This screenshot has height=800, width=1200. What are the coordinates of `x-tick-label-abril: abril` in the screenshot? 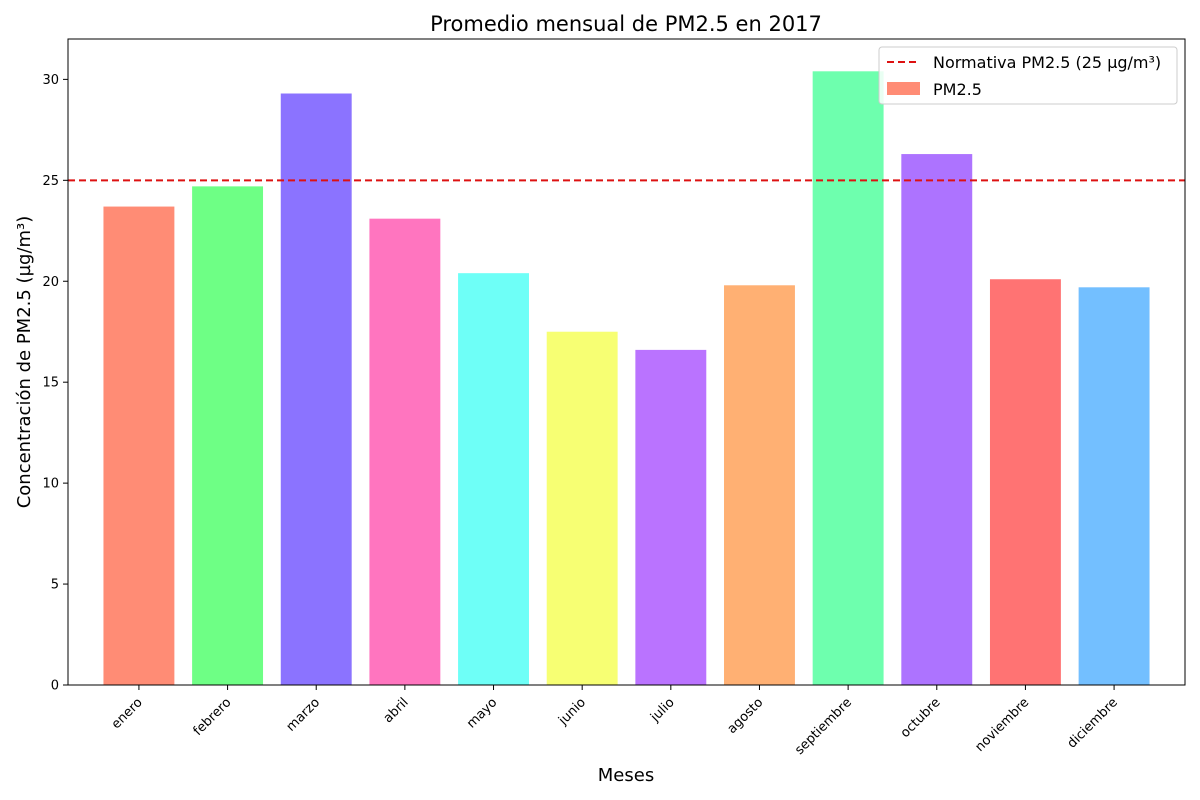 It's located at (396, 710).